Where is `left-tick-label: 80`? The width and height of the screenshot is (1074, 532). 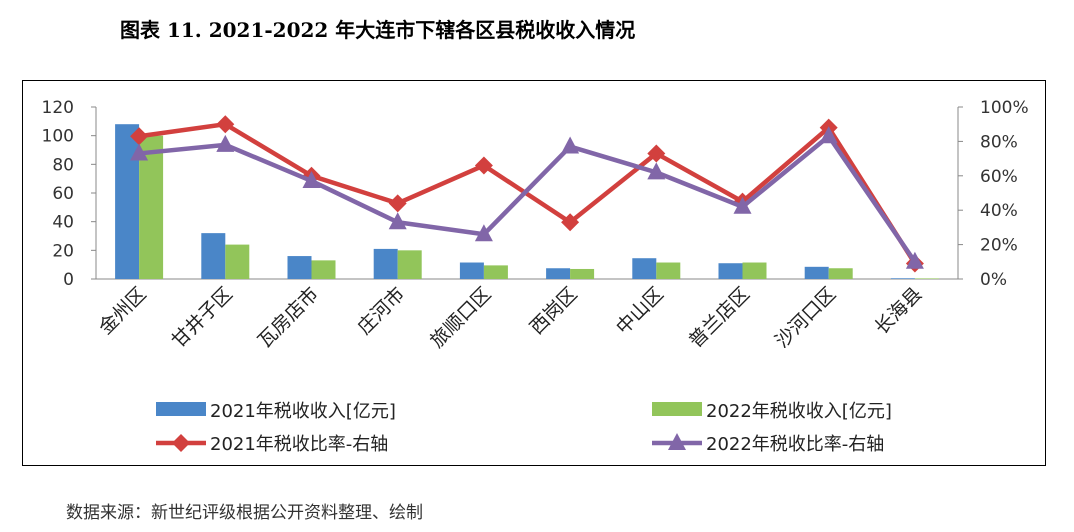 left-tick-label: 80 is located at coordinates (63, 165).